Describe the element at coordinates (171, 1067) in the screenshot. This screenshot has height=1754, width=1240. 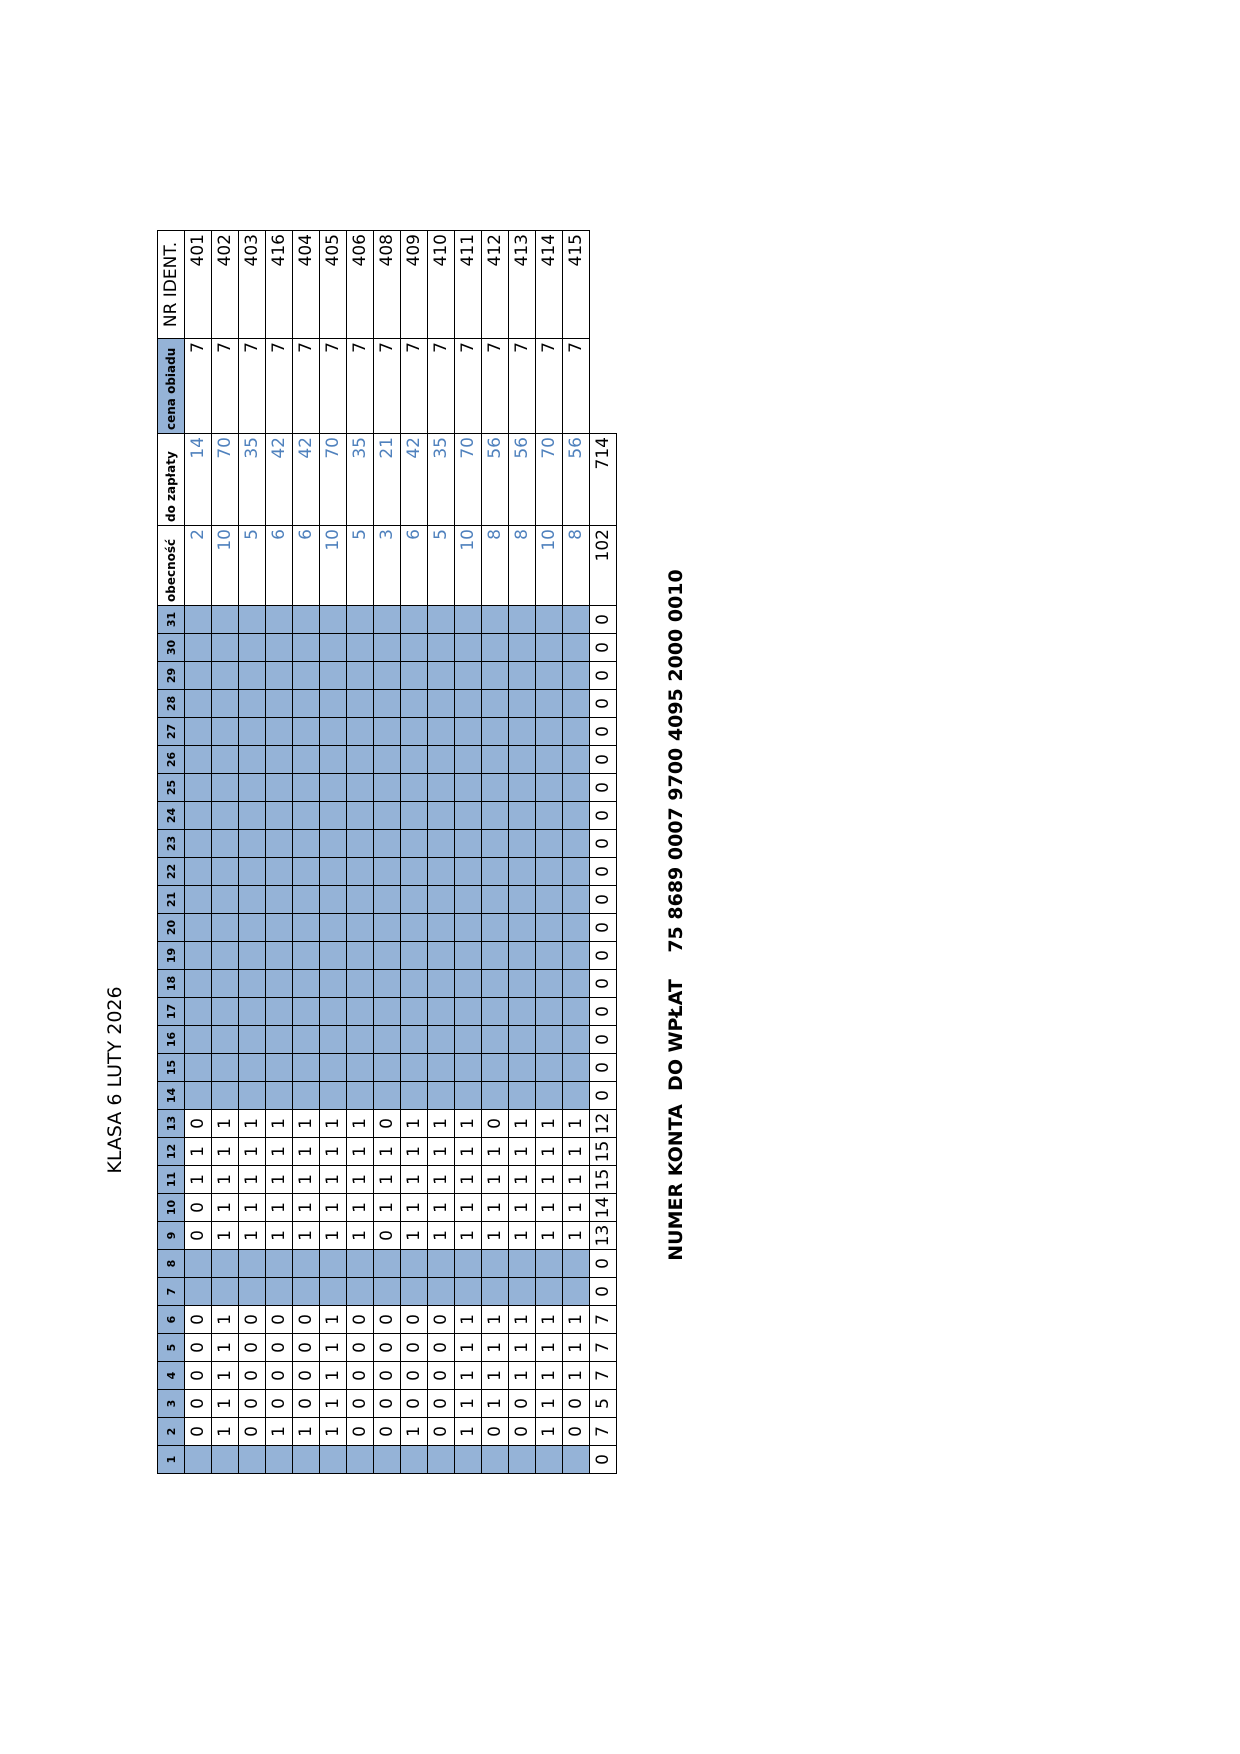
I see `day-header: 15` at that location.